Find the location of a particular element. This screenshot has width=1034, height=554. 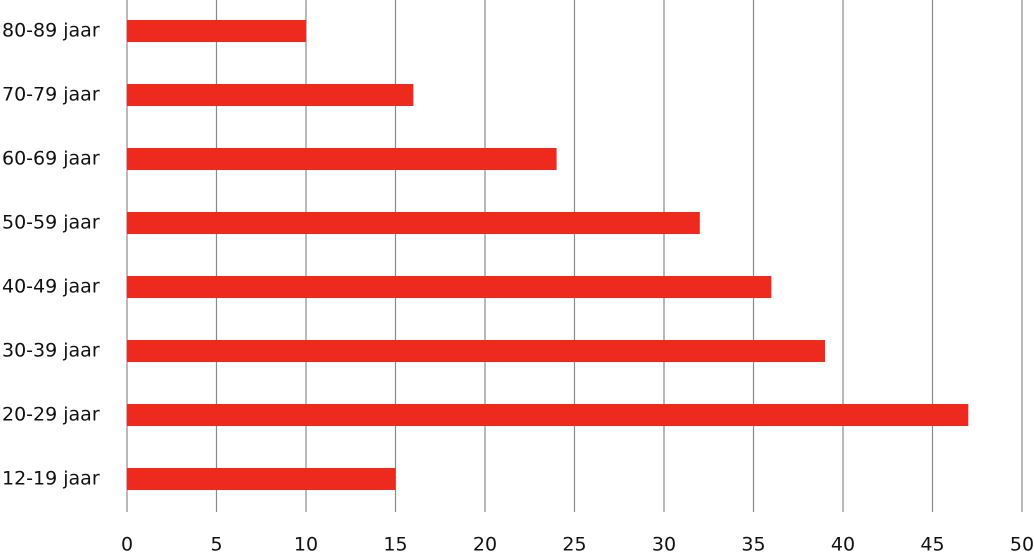

y-tick-label: 50-59 jaar is located at coordinates (51, 223).